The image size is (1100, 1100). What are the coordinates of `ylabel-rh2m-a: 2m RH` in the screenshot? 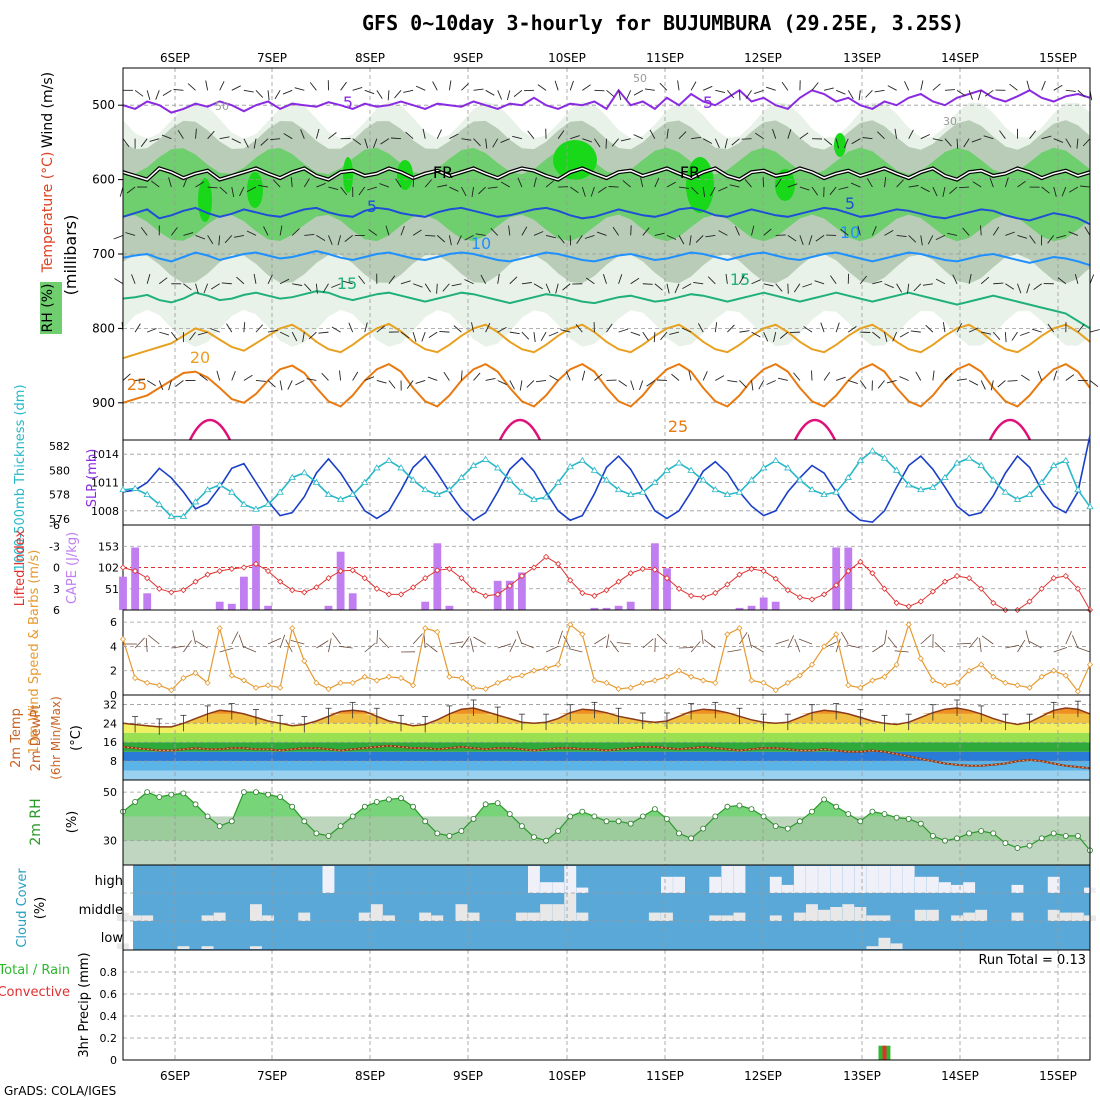 It's located at (36, 821).